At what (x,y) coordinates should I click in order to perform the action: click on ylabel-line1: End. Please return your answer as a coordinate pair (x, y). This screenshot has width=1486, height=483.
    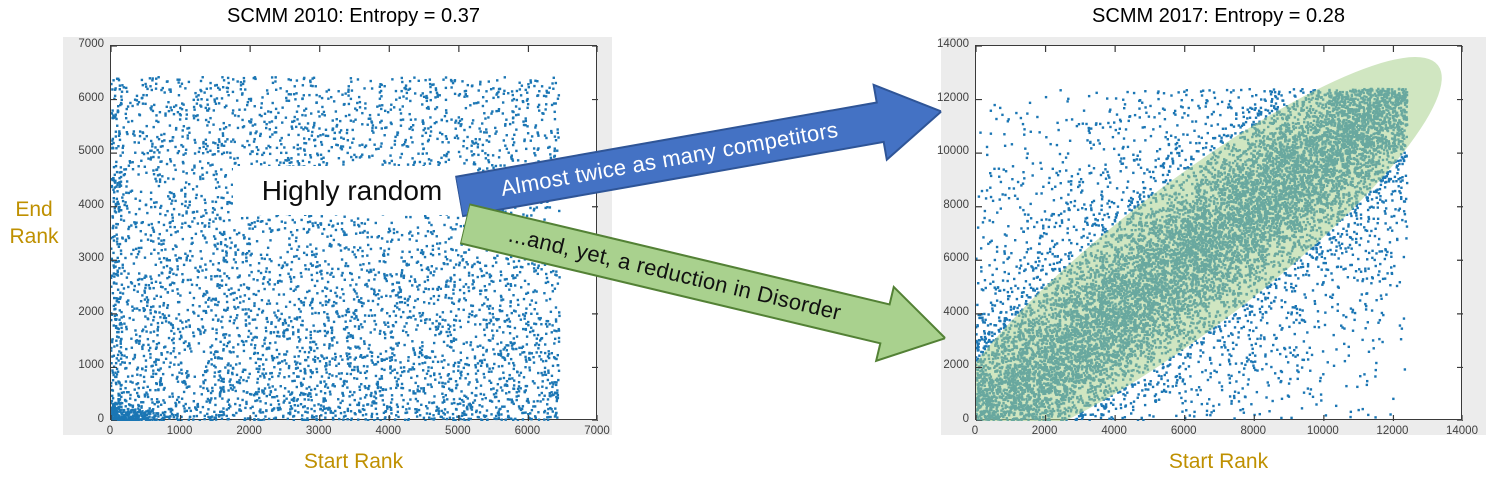
    Looking at the image, I should click on (34, 209).